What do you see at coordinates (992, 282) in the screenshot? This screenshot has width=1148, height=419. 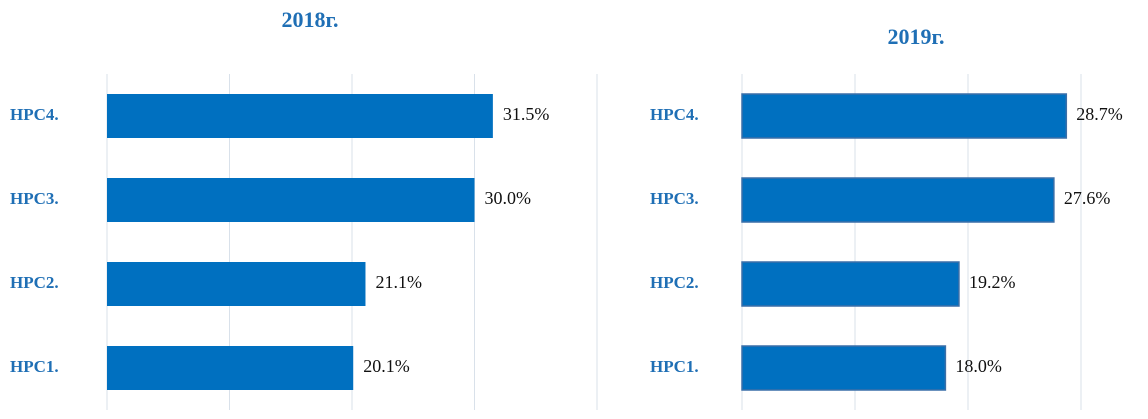 I see `value-label: 19.2%` at bounding box center [992, 282].